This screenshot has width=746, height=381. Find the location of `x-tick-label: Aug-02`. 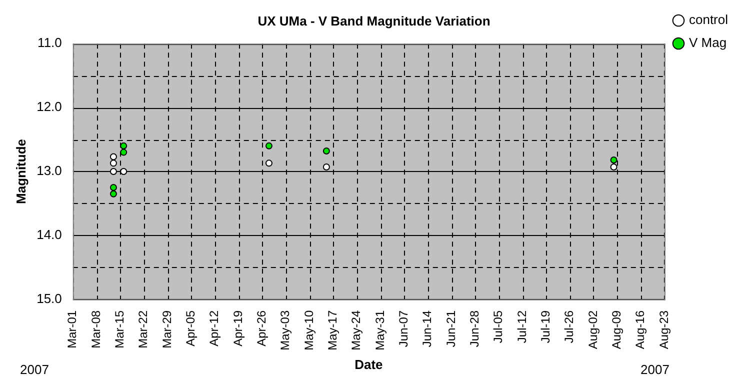

x-tick-label: Aug-02 is located at coordinates (593, 330).